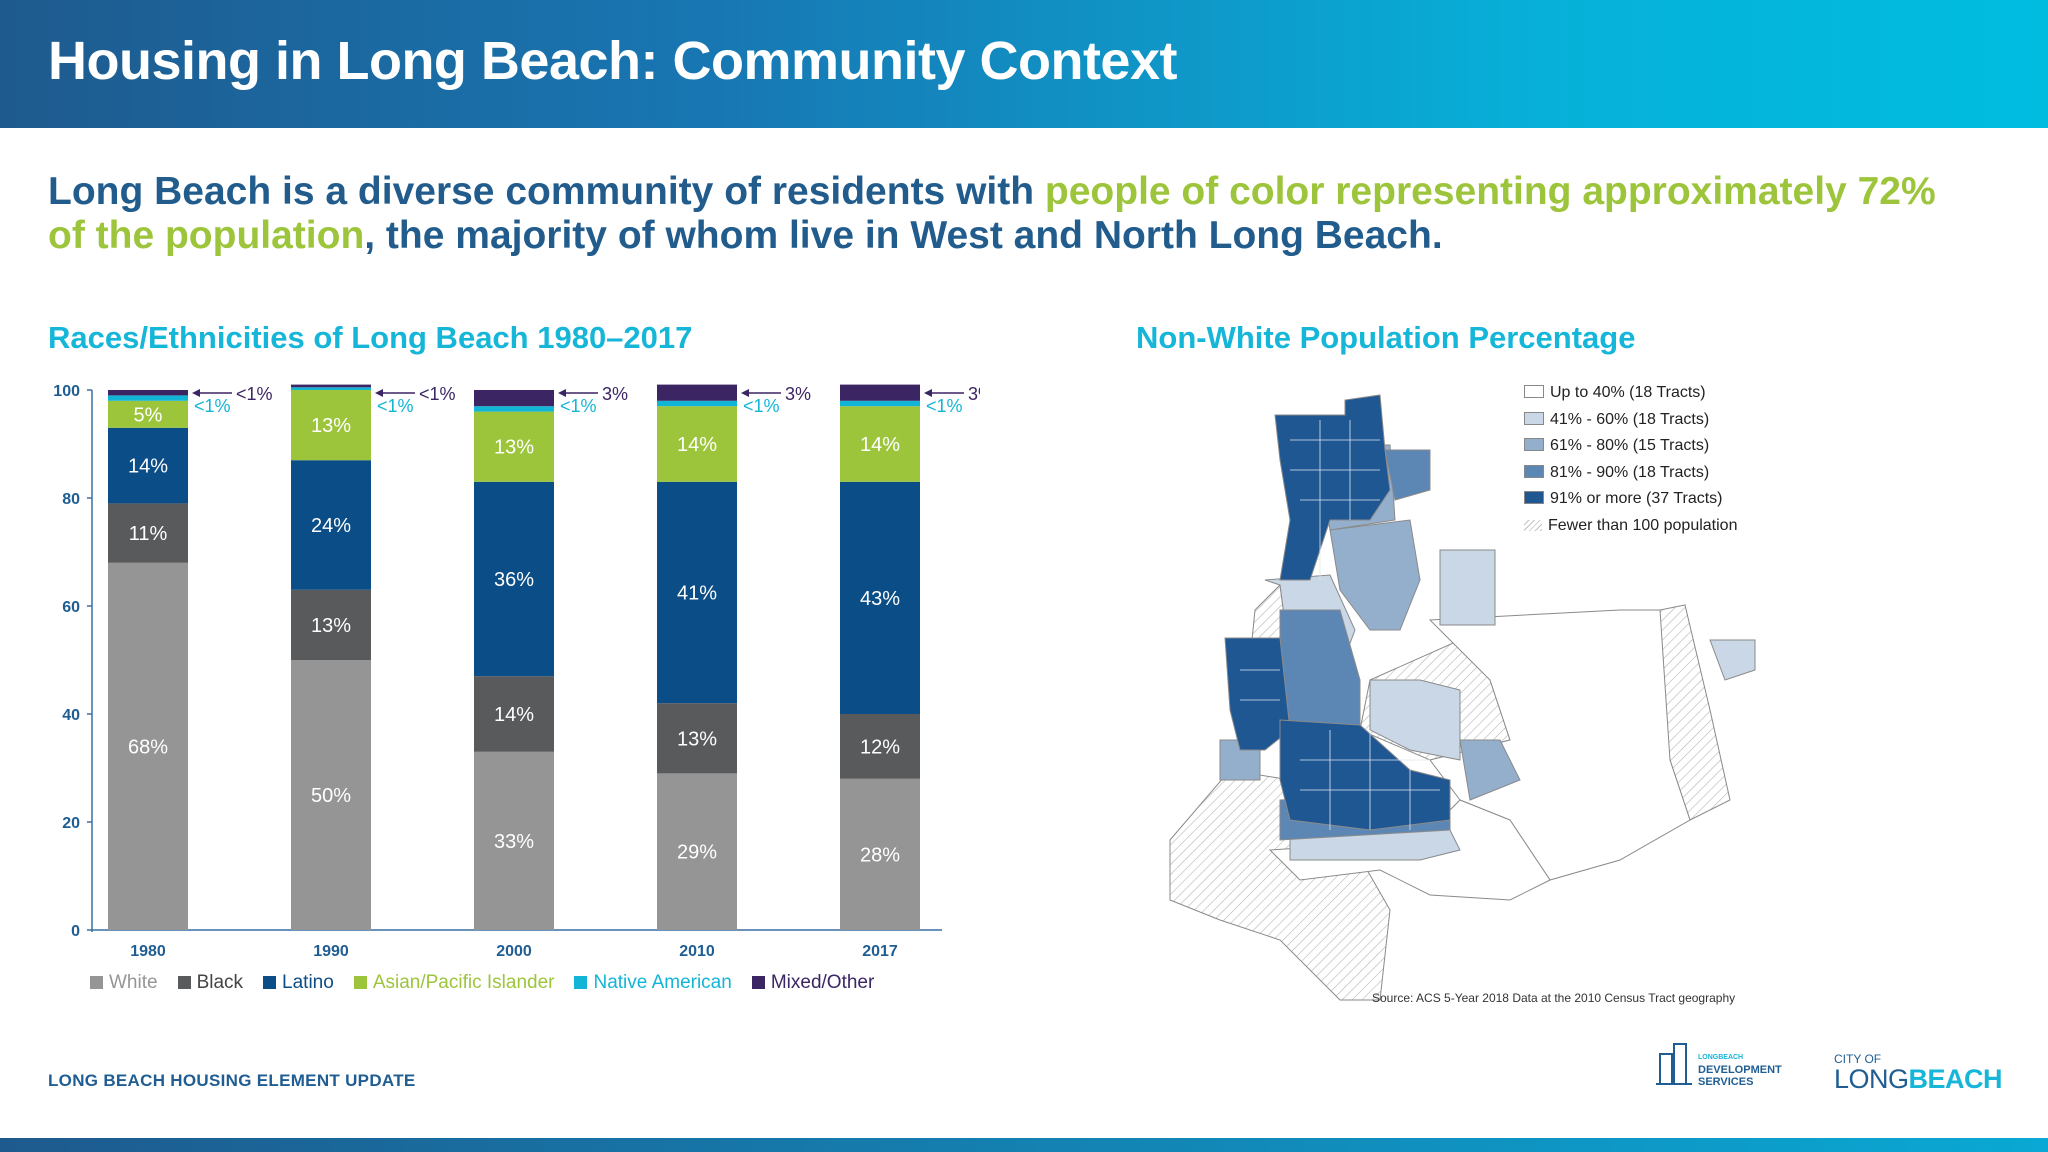 This screenshot has height=1152, width=2048. I want to click on data-label: 29%, so click(697, 853).